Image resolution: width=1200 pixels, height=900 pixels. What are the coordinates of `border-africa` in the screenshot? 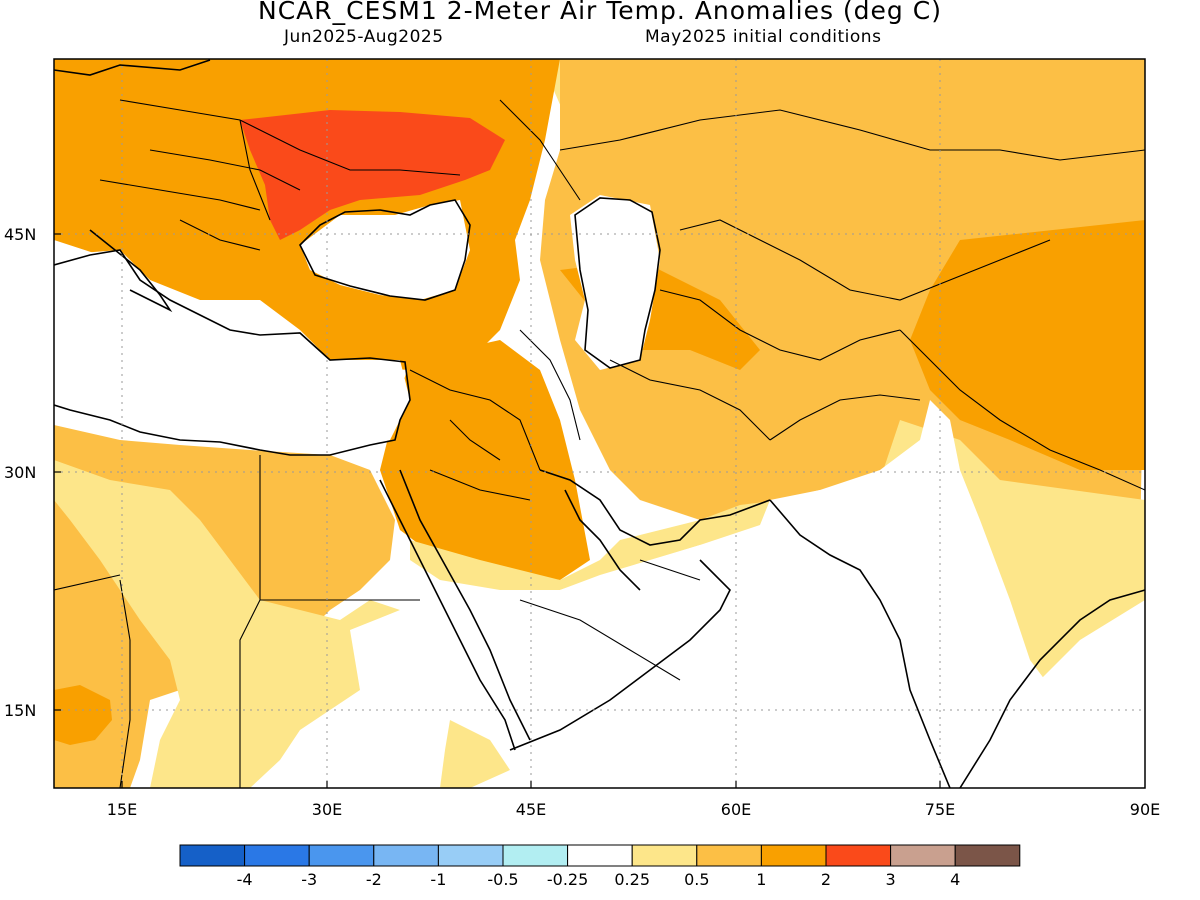 It's located at (237, 621).